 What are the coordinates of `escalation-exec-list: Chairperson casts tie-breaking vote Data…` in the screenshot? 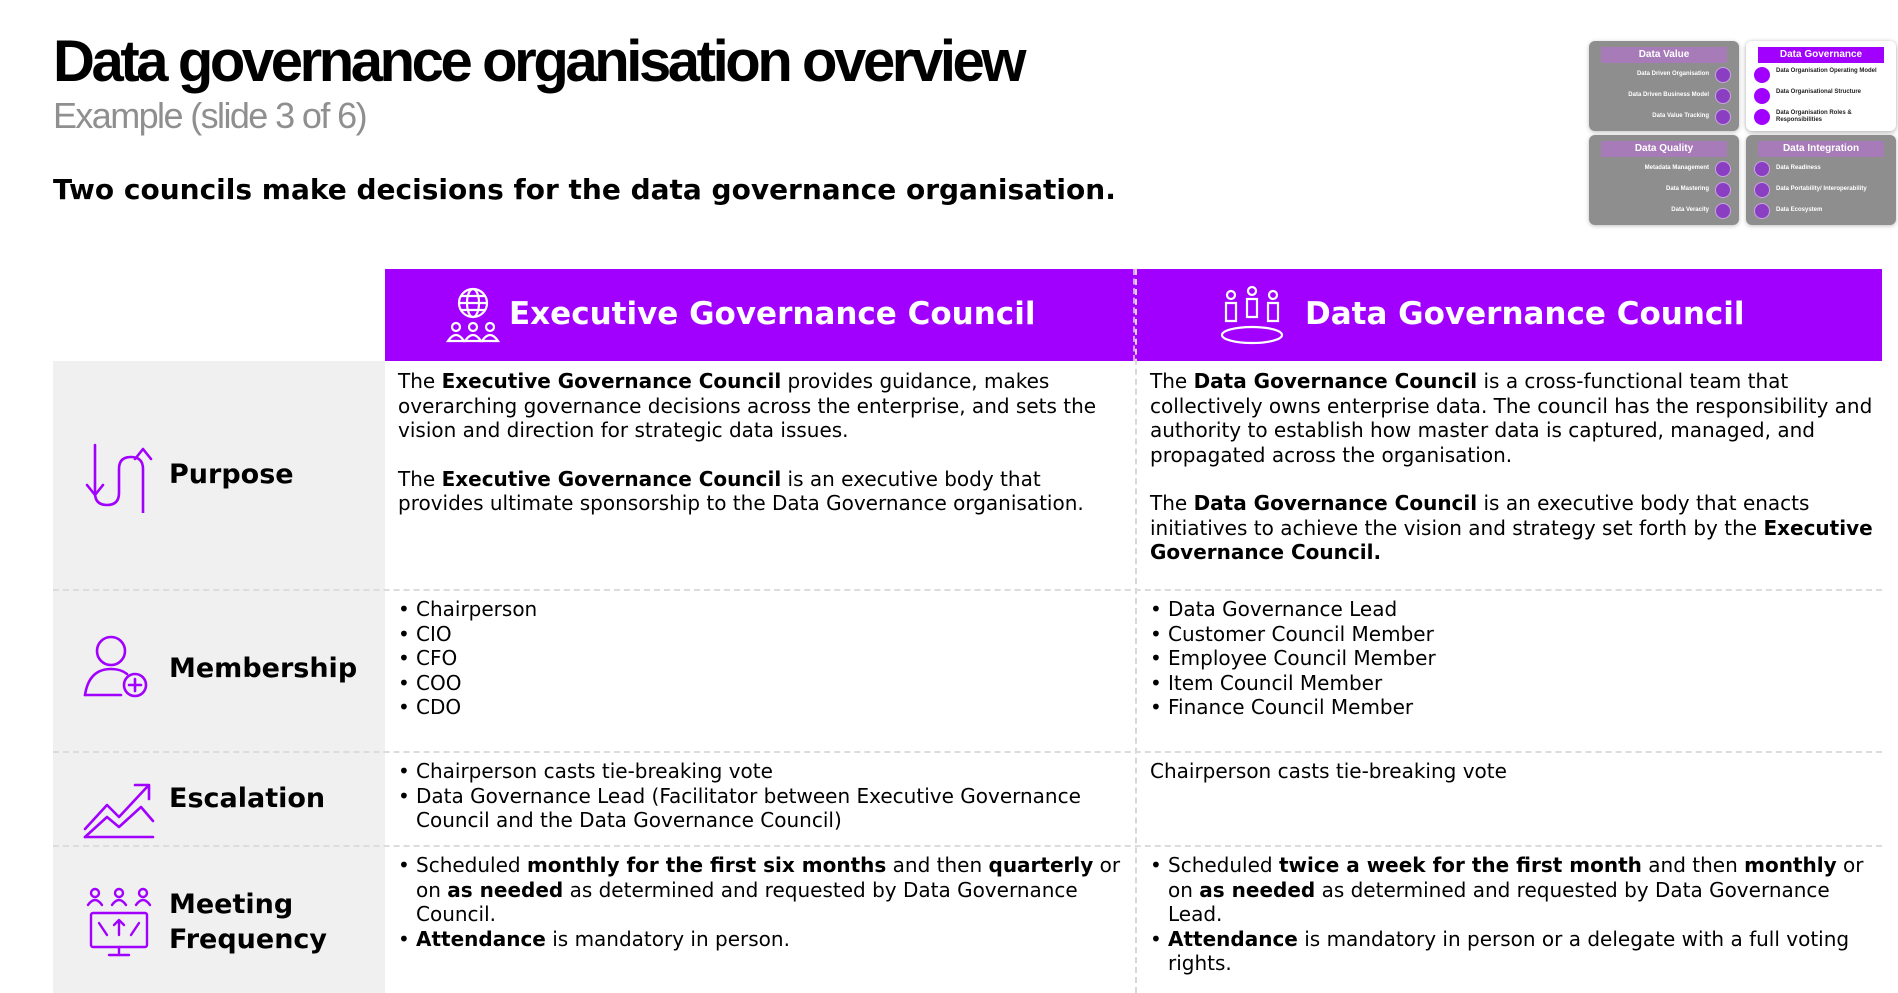 It's located at (761, 796).